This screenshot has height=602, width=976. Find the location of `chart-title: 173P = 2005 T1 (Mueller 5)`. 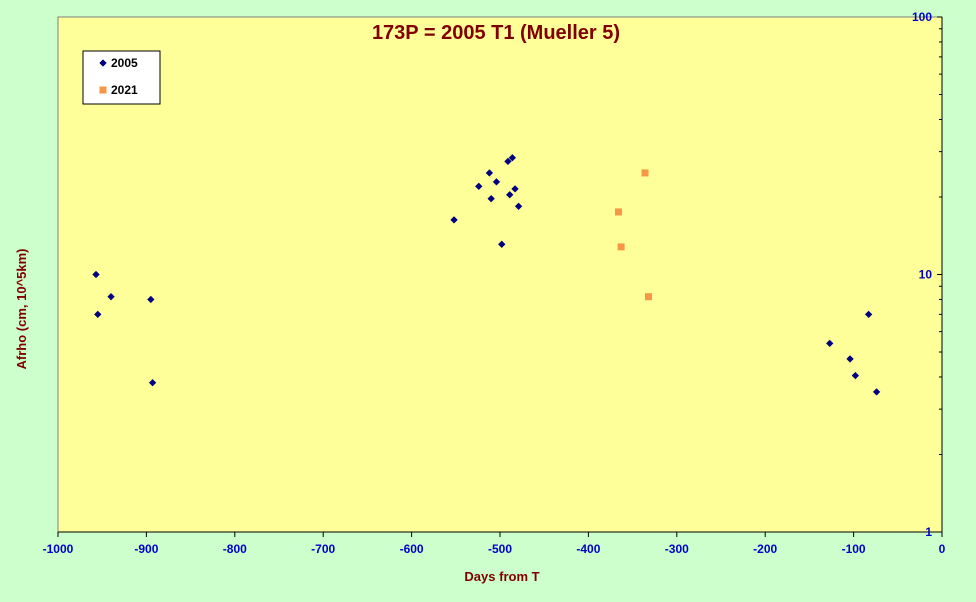

chart-title: 173P = 2005 T1 (Mueller 5) is located at coordinates (496, 33).